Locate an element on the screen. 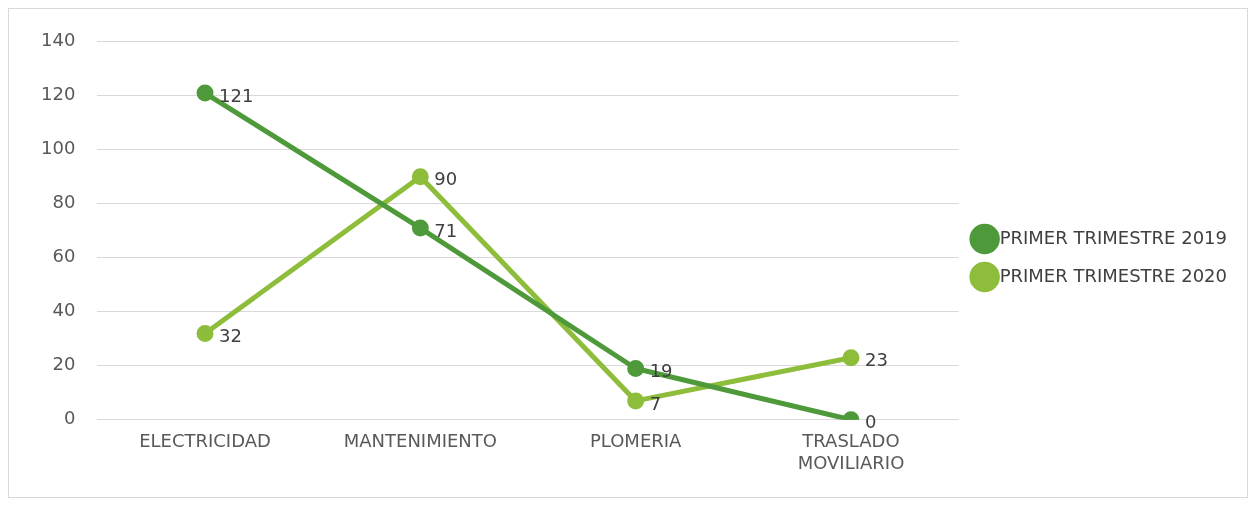 The width and height of the screenshot is (1258, 508). data-label: 0 is located at coordinates (870, 422).